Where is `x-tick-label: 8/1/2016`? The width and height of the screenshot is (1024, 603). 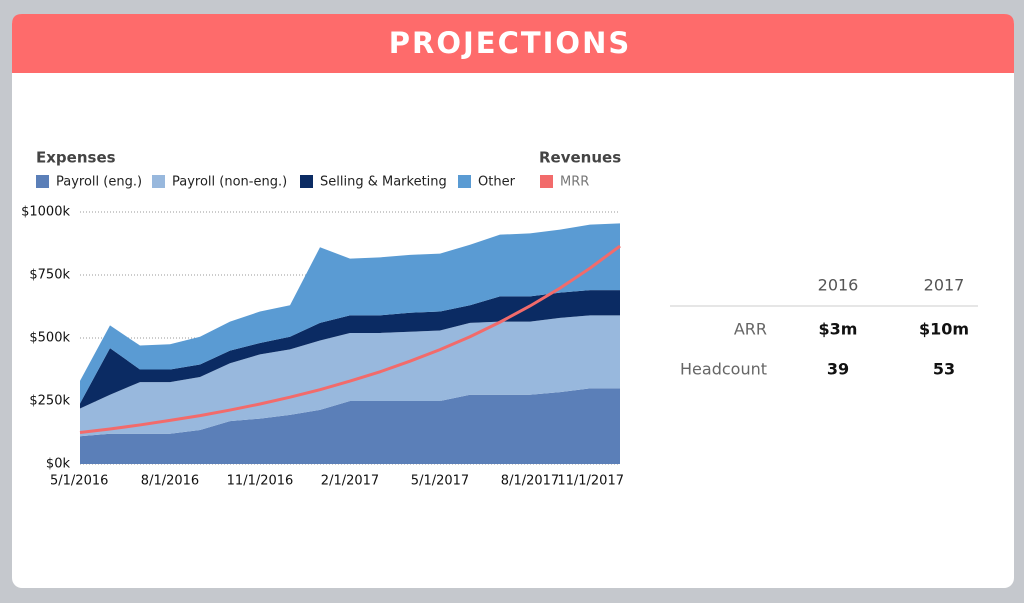 x-tick-label: 8/1/2016 is located at coordinates (170, 481).